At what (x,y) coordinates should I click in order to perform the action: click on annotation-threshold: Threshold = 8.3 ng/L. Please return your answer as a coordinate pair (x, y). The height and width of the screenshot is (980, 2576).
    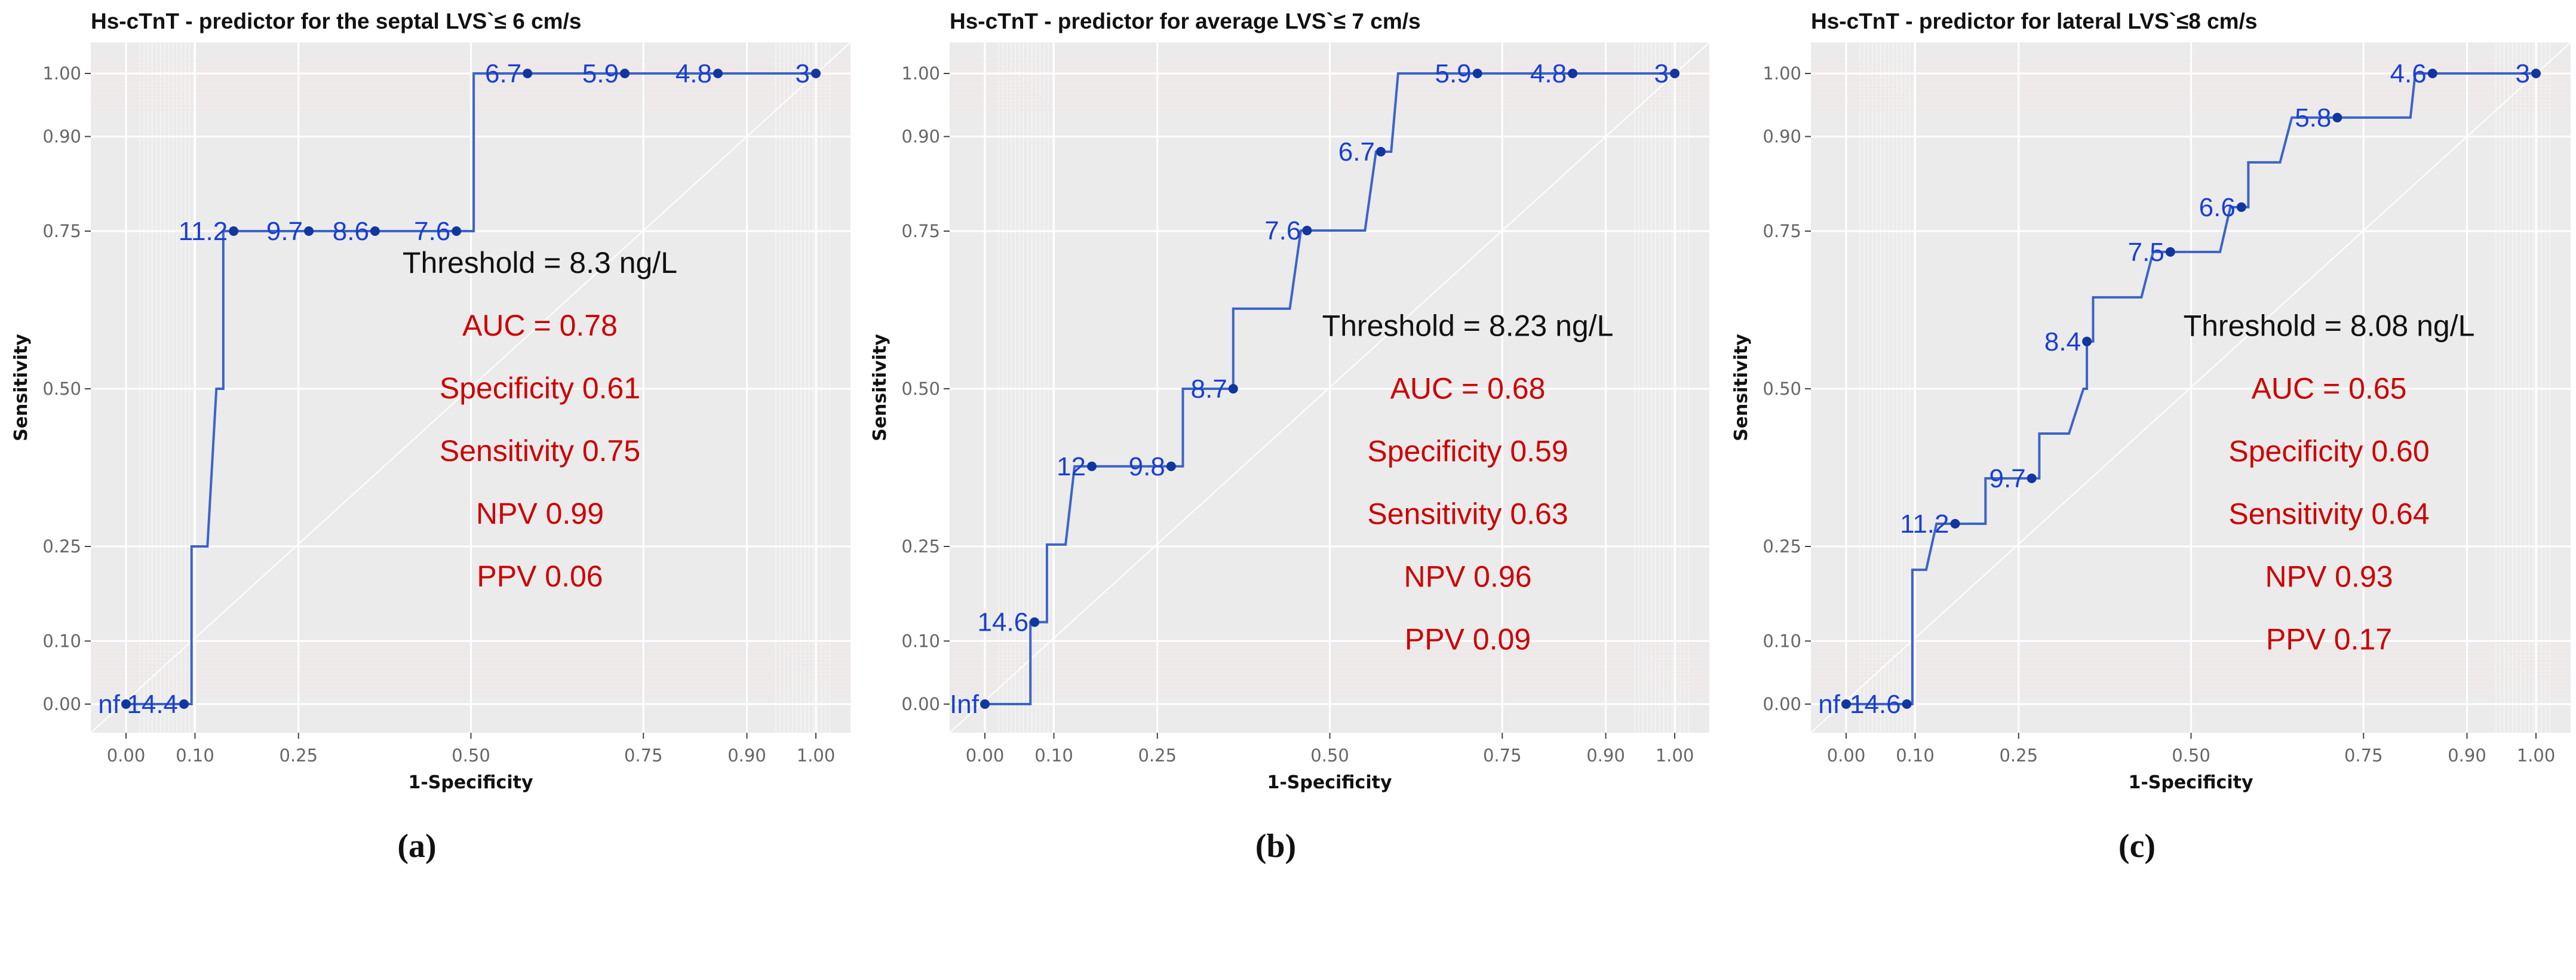
    Looking at the image, I should click on (540, 262).